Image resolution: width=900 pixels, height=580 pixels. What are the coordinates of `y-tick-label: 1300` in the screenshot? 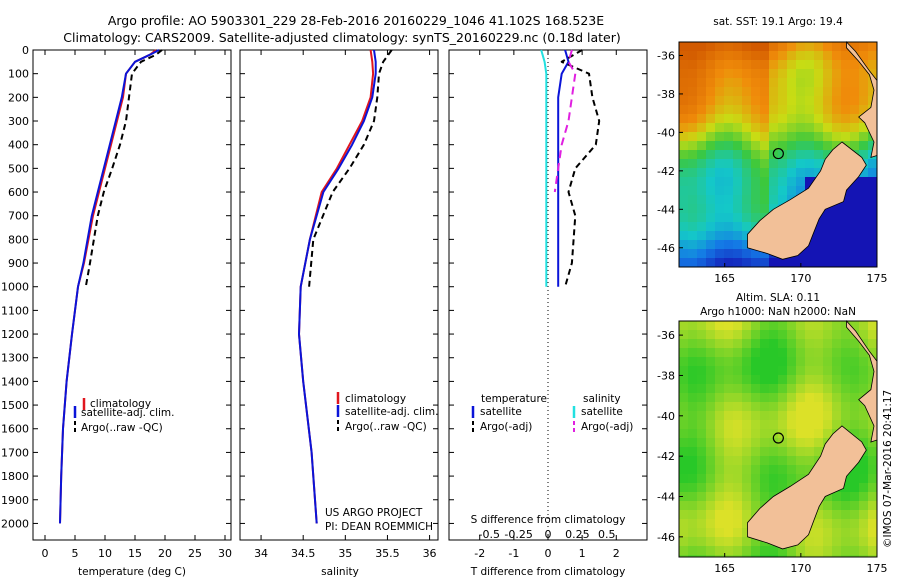 It's located at (15, 358).